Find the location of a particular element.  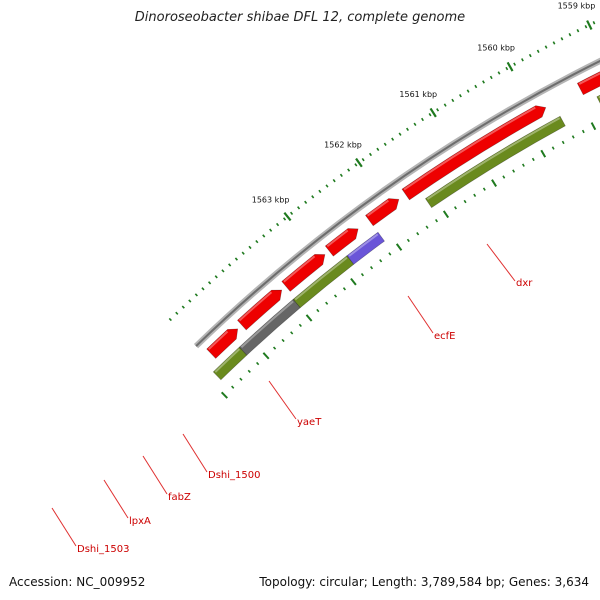

scale-label: 1560 kbp is located at coordinates (496, 48).